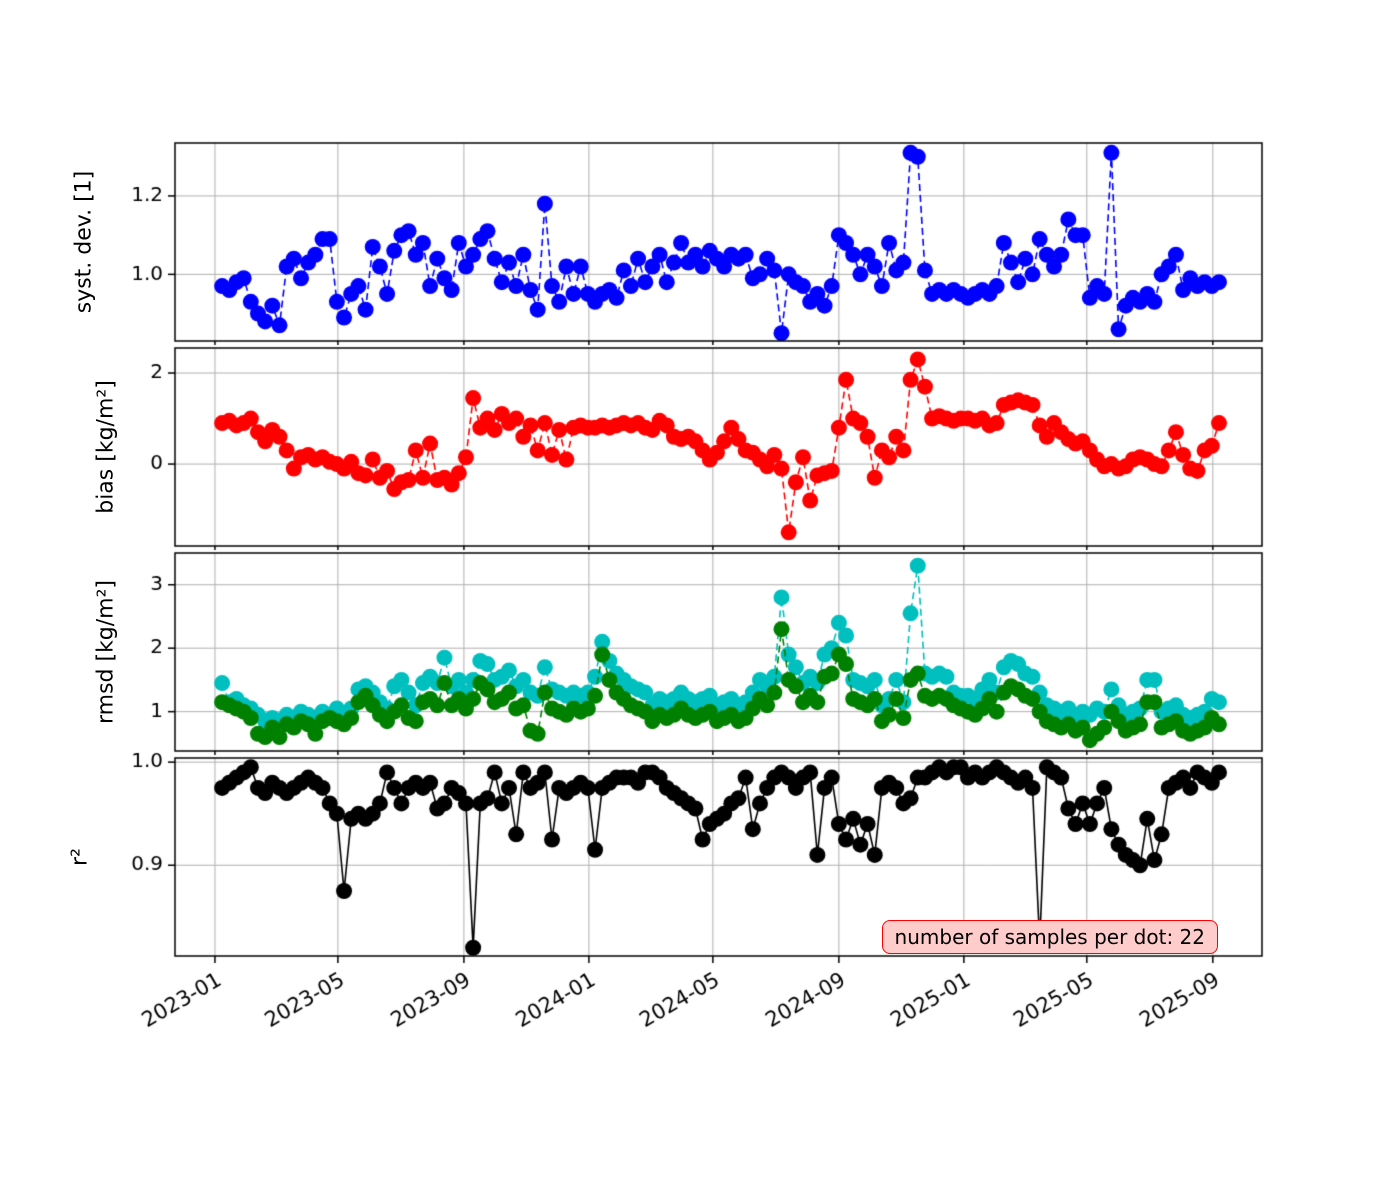 This screenshot has height=1200, width=1400. What do you see at coordinates (80, 857) in the screenshot?
I see `ylabel-r2: r²` at bounding box center [80, 857].